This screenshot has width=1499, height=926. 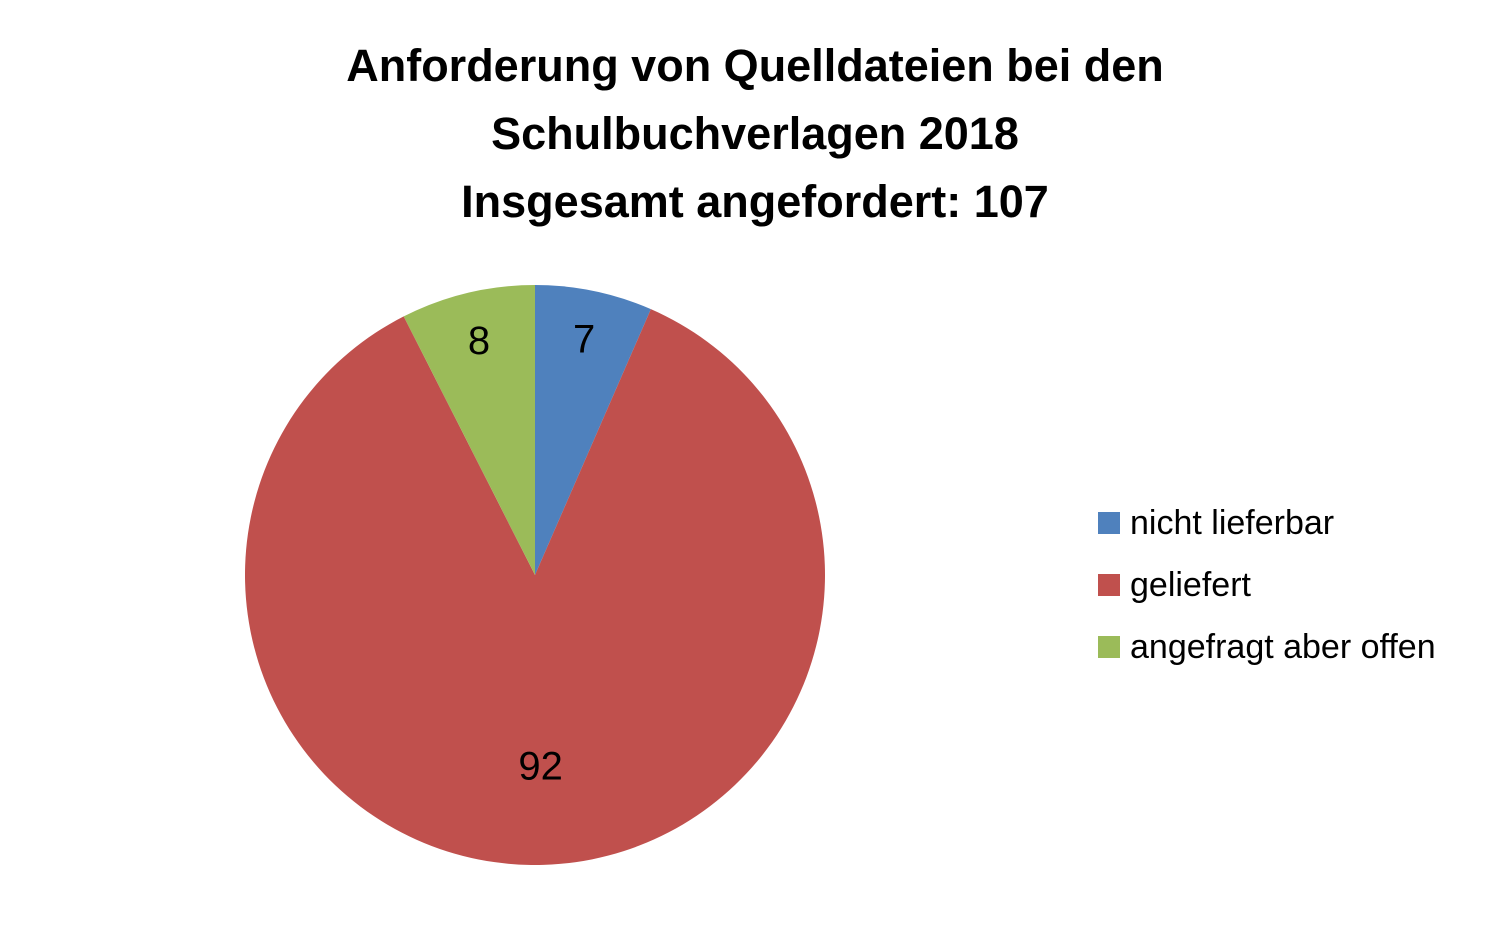 What do you see at coordinates (1190, 584) in the screenshot?
I see `legend-label-1: geliefert` at bounding box center [1190, 584].